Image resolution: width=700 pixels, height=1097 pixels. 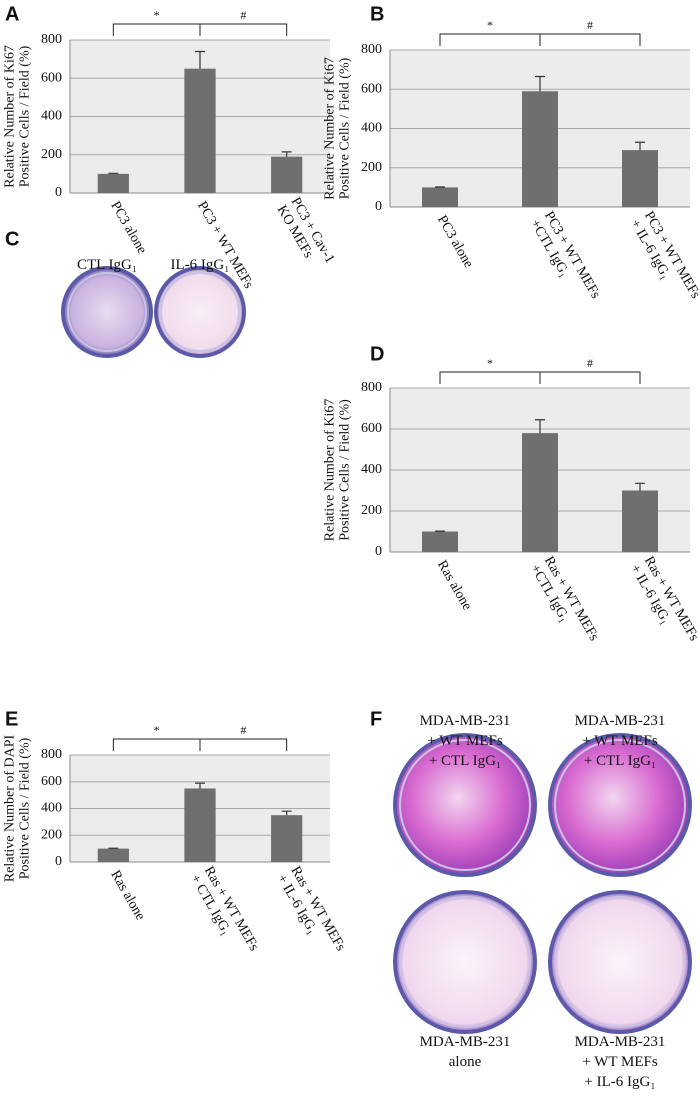 I want to click on panel-letter: A, so click(x=12, y=14).